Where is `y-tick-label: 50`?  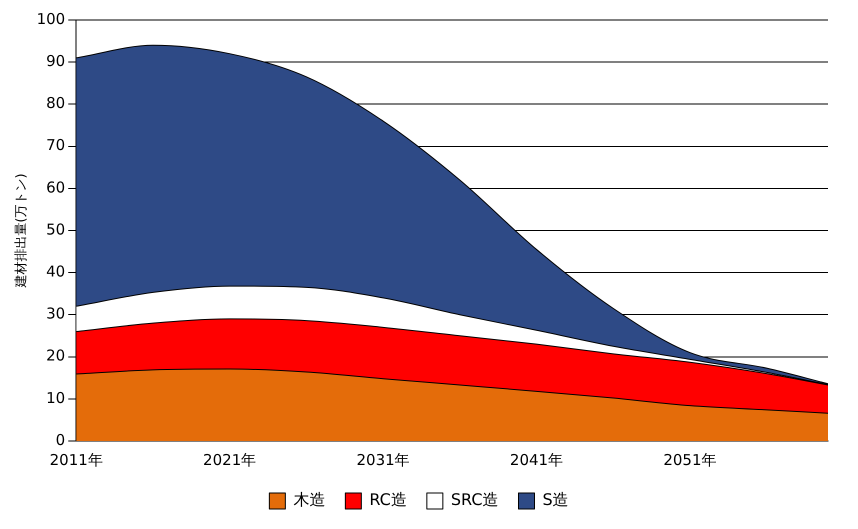
y-tick-label: 50 is located at coordinates (56, 229).